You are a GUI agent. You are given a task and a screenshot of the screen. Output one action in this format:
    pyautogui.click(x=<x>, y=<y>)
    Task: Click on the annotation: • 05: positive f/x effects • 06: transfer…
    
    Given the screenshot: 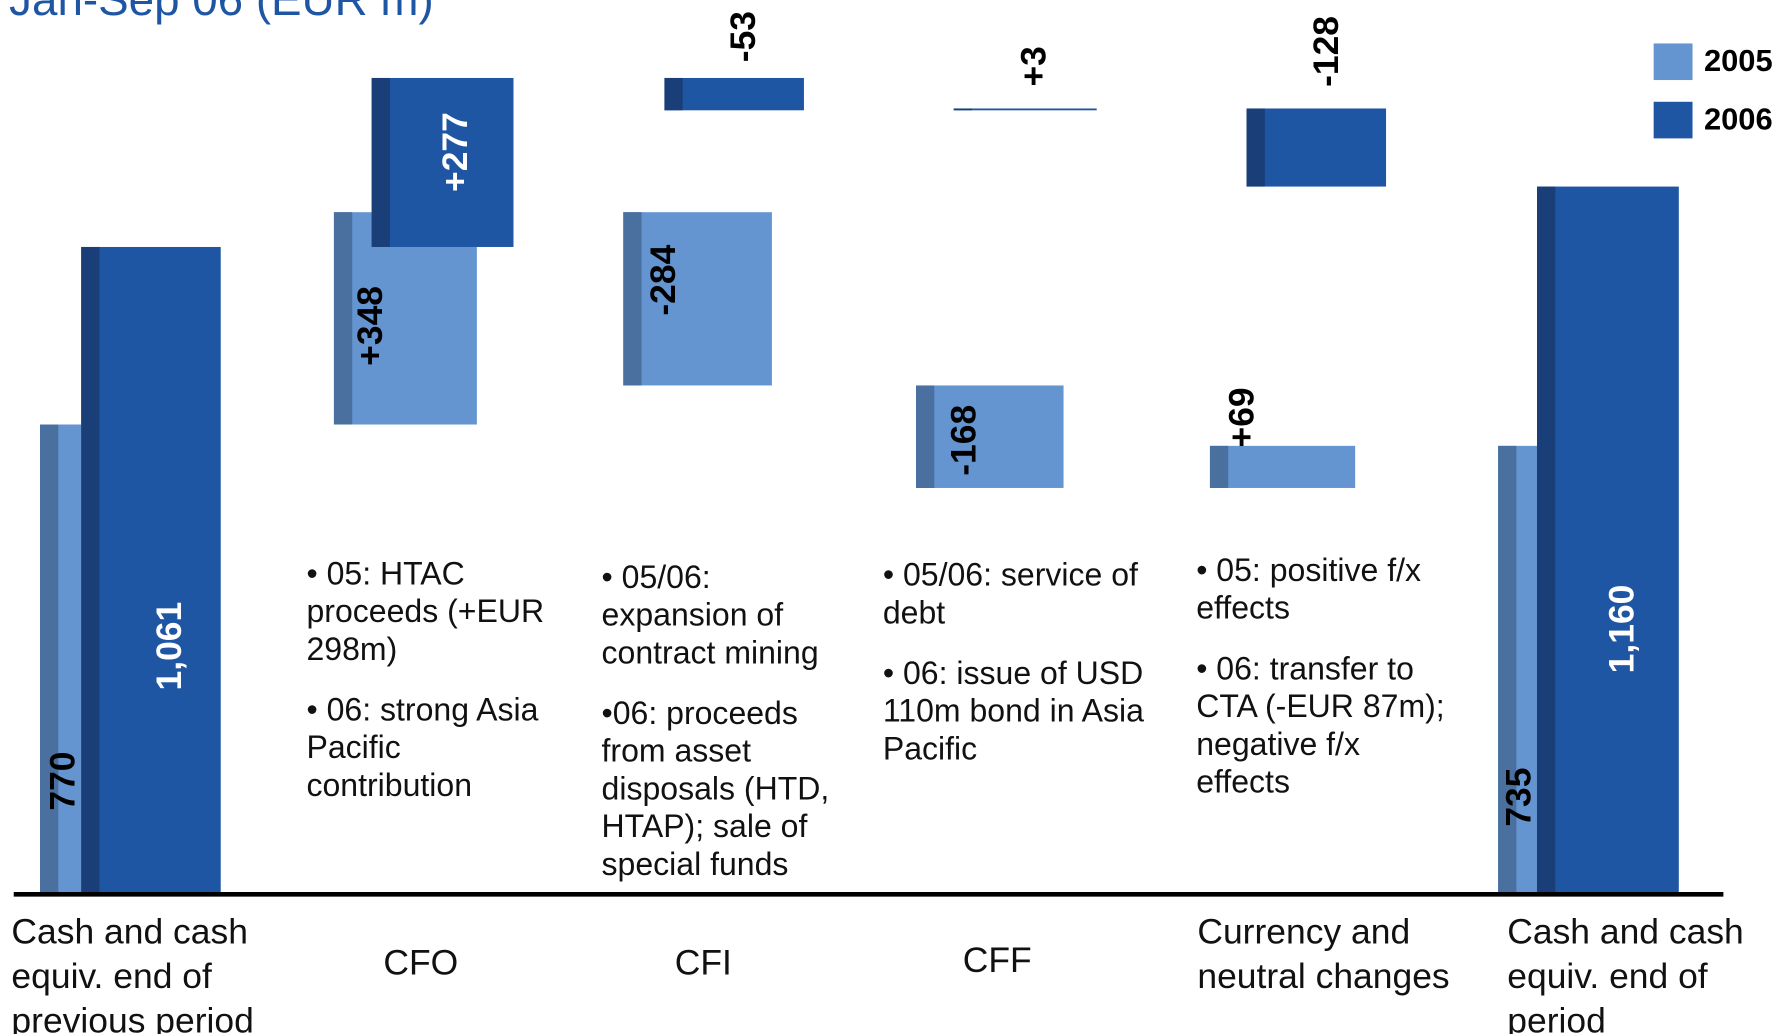 What is the action you would take?
    pyautogui.click(x=1324, y=687)
    